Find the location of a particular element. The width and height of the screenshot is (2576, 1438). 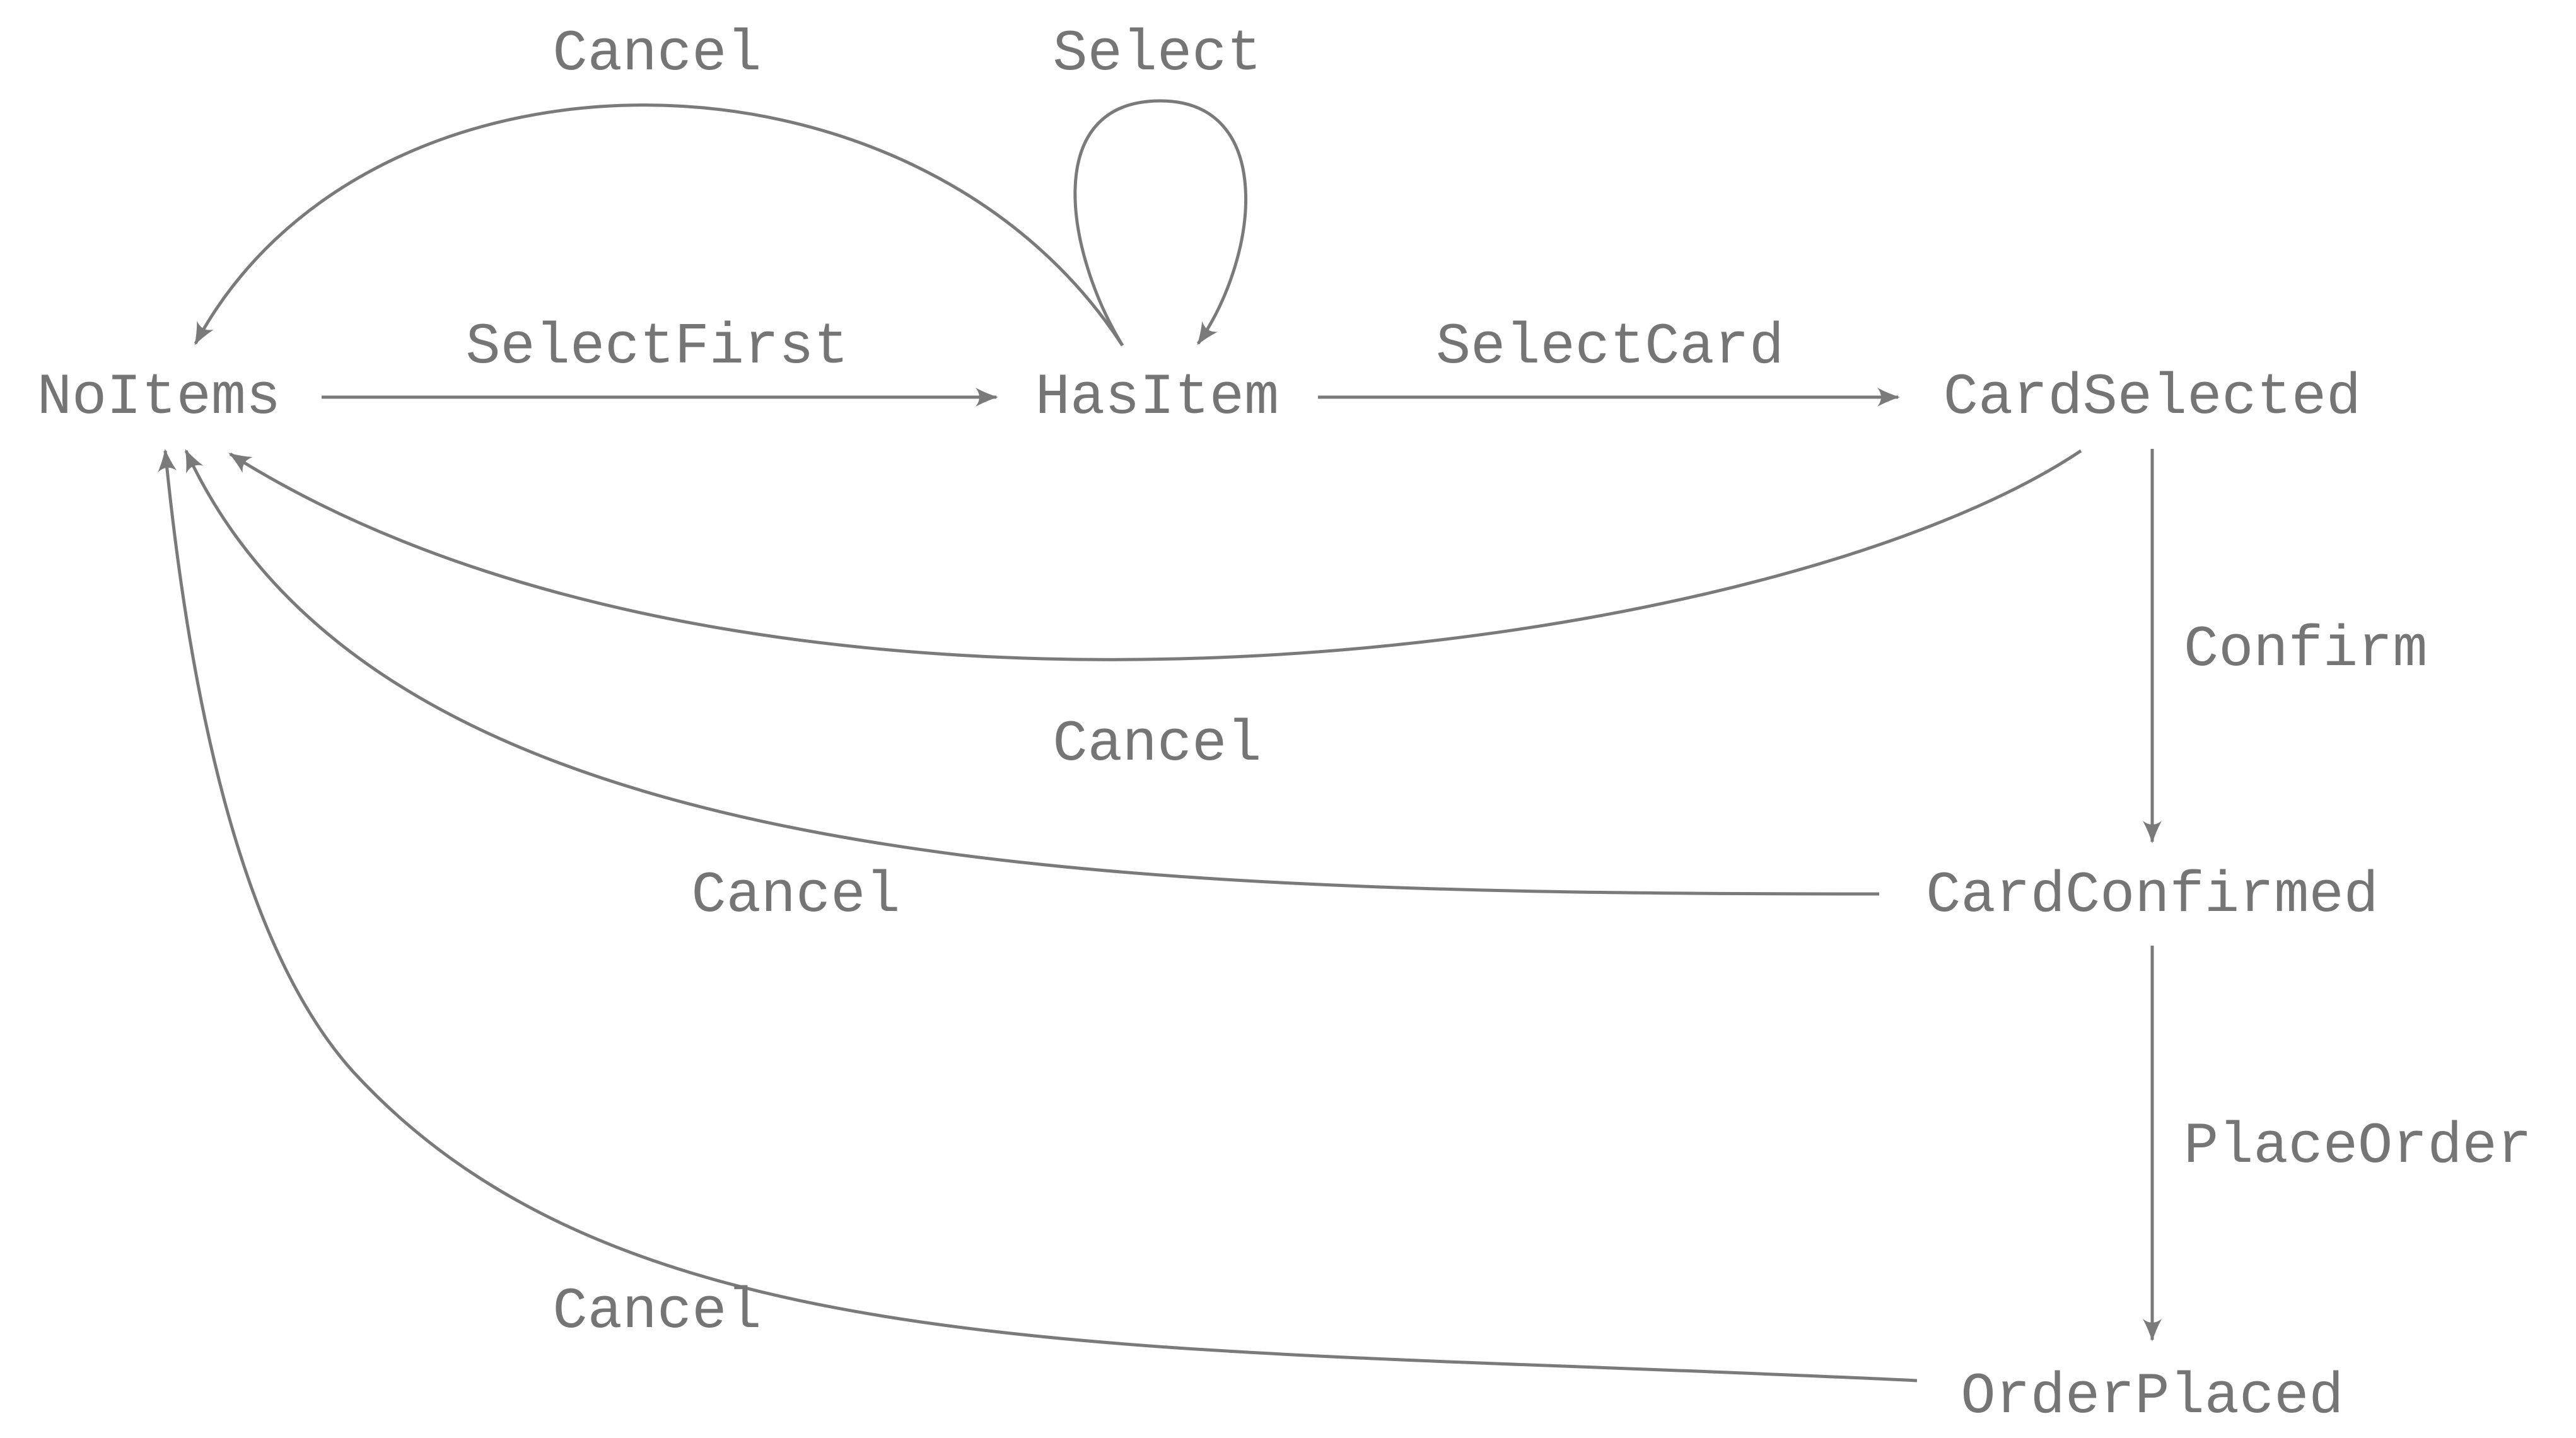

state-card-confirmed: CardConfirmed is located at coordinates (2153, 895).